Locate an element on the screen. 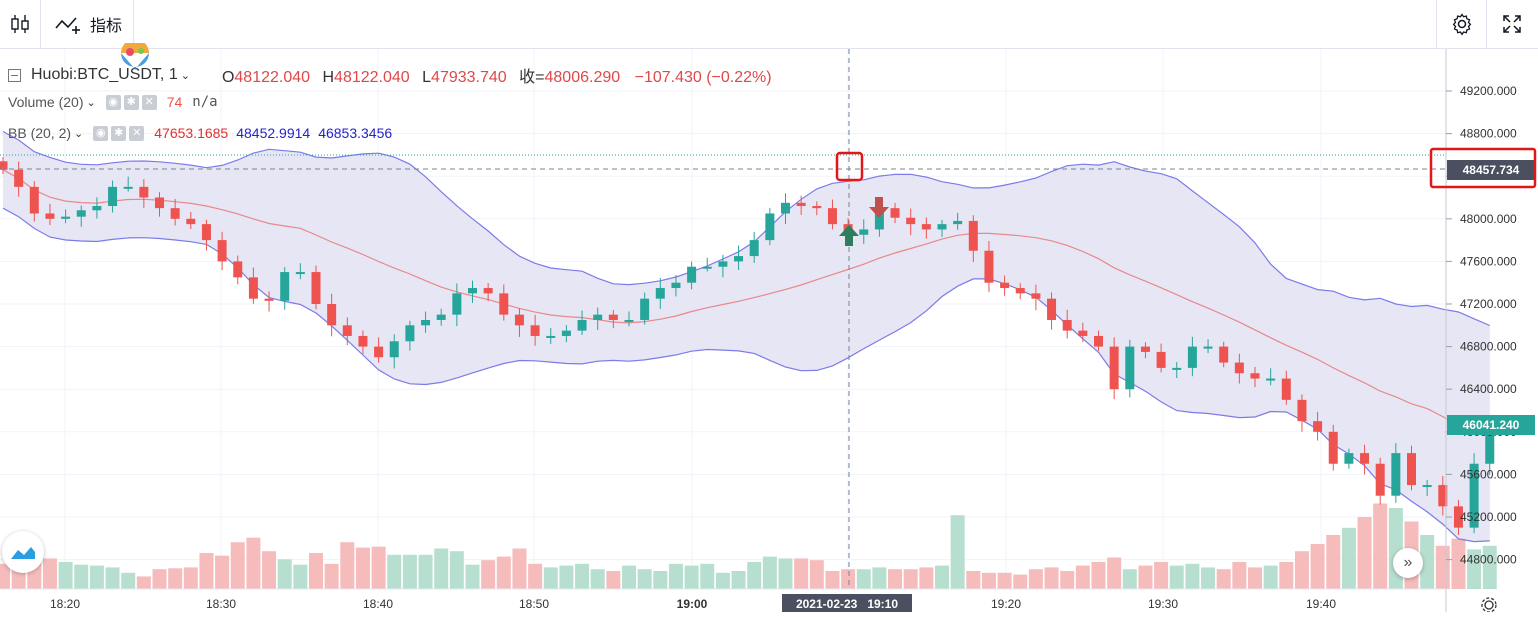 This screenshot has width=1538, height=617. open-value: 48122.040 is located at coordinates (272, 77).